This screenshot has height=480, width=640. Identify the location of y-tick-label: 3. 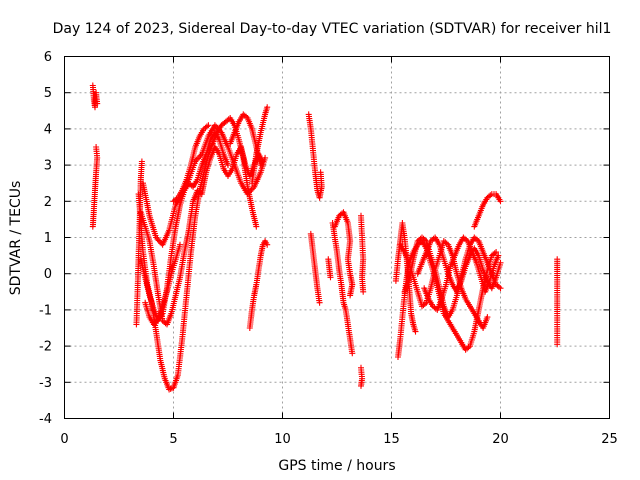
(48, 166).